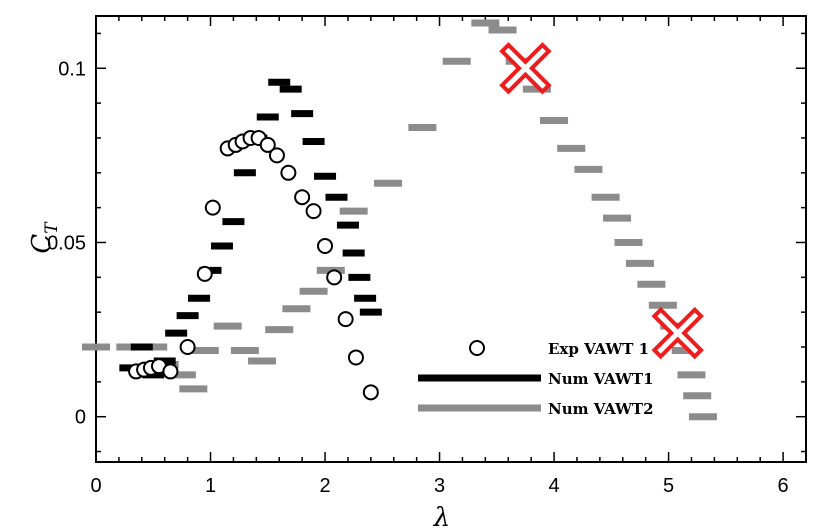 Image resolution: width=821 pixels, height=531 pixels. What do you see at coordinates (439, 486) in the screenshot?
I see `x-tick-label: 3` at bounding box center [439, 486].